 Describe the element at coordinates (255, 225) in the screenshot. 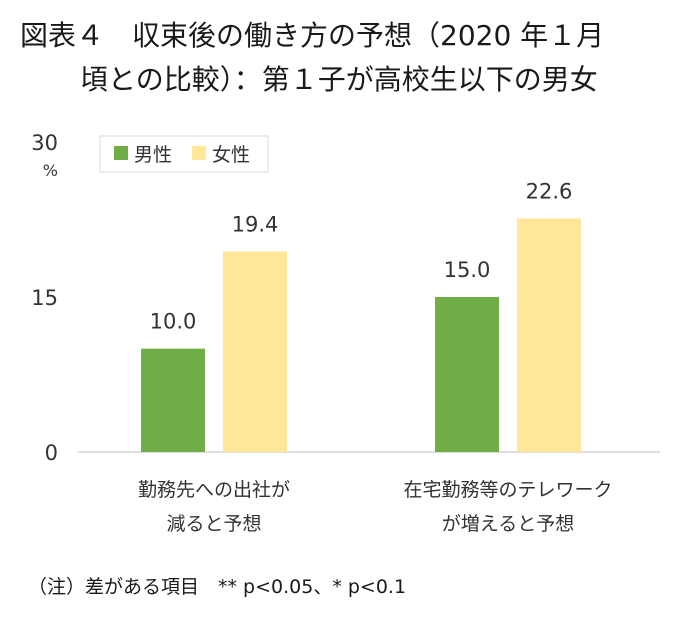

I see `data-label-female-0: 19.4` at that location.